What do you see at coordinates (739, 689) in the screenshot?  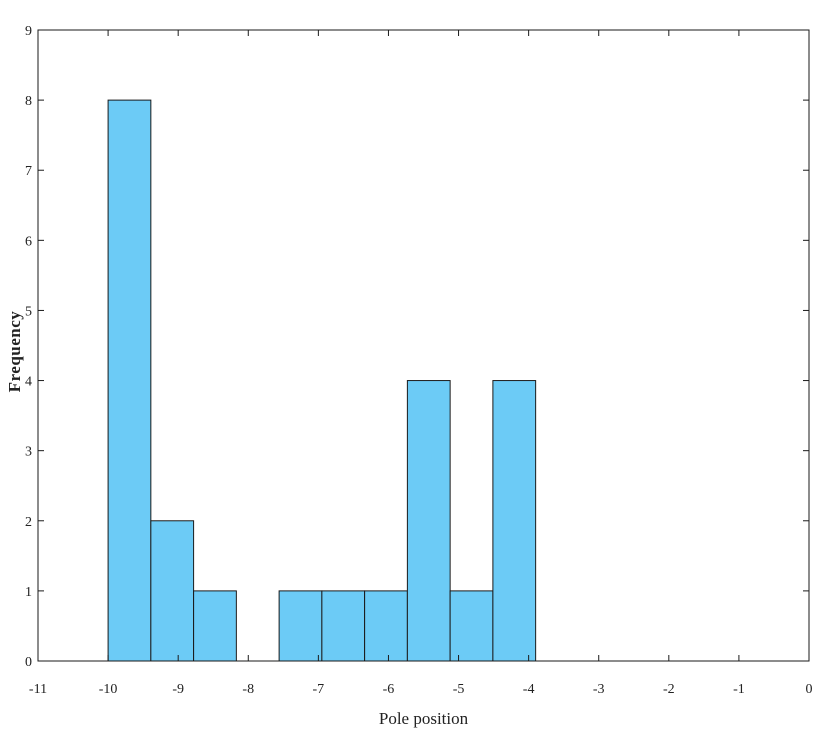 I see `x-tick-label: -1` at bounding box center [739, 689].